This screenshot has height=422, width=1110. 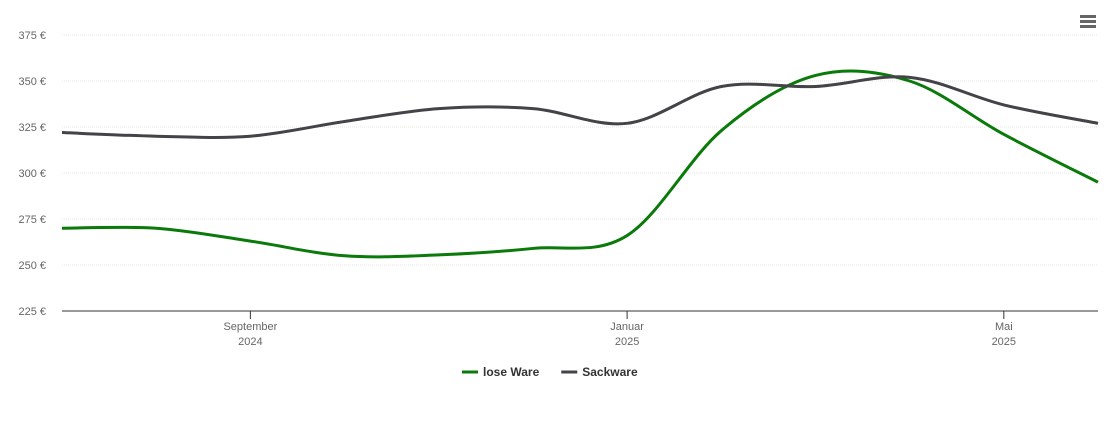 I want to click on menu-button, so click(x=1088, y=22).